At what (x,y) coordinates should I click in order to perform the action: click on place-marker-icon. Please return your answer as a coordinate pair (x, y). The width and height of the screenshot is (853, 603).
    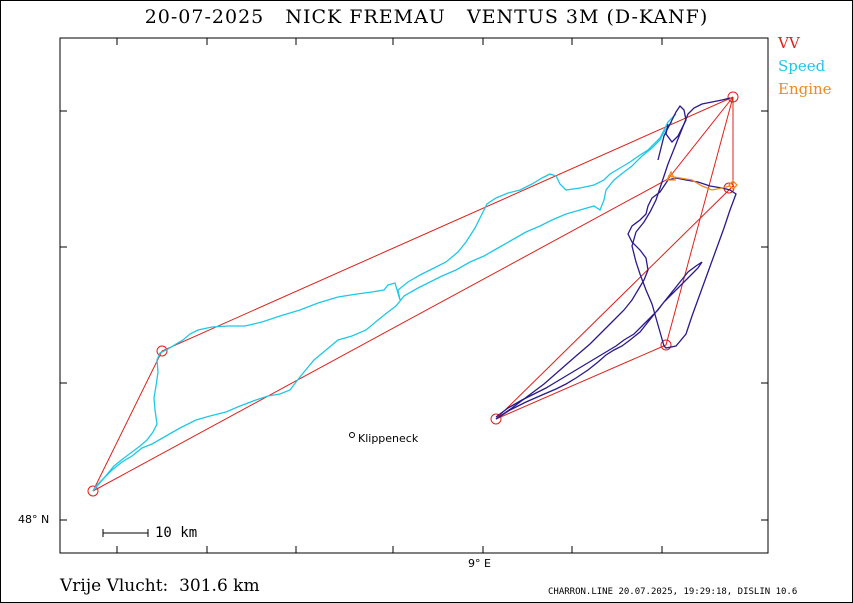
    Looking at the image, I should click on (352, 435).